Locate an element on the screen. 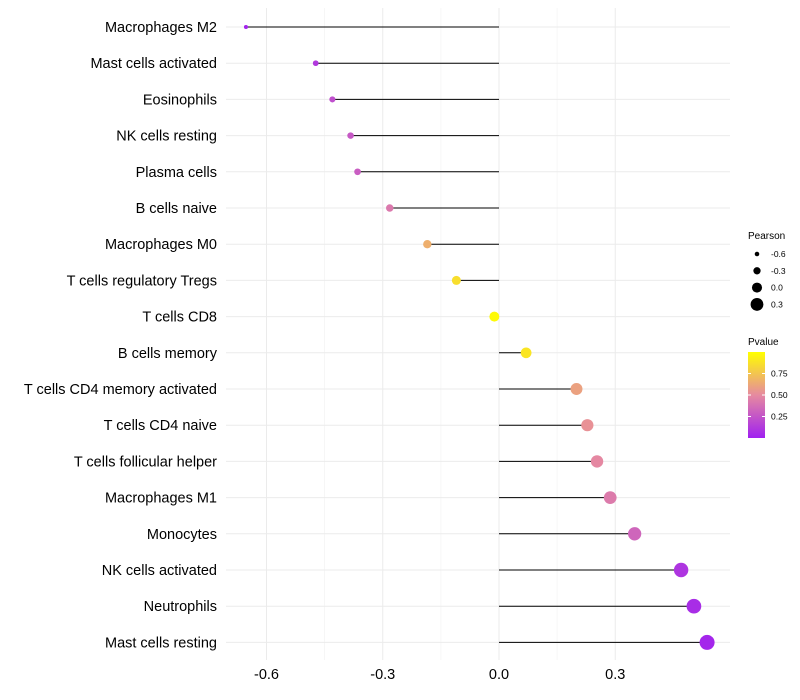 The height and width of the screenshot is (700, 800). category-label: Macrophages M0 is located at coordinates (161, 245).